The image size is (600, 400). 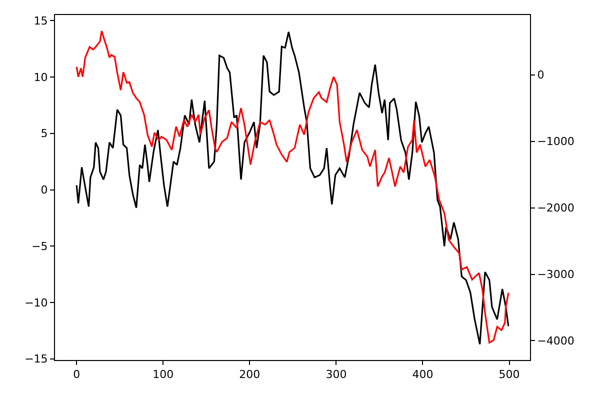 I want to click on x-tick-label: 500, so click(x=509, y=375).